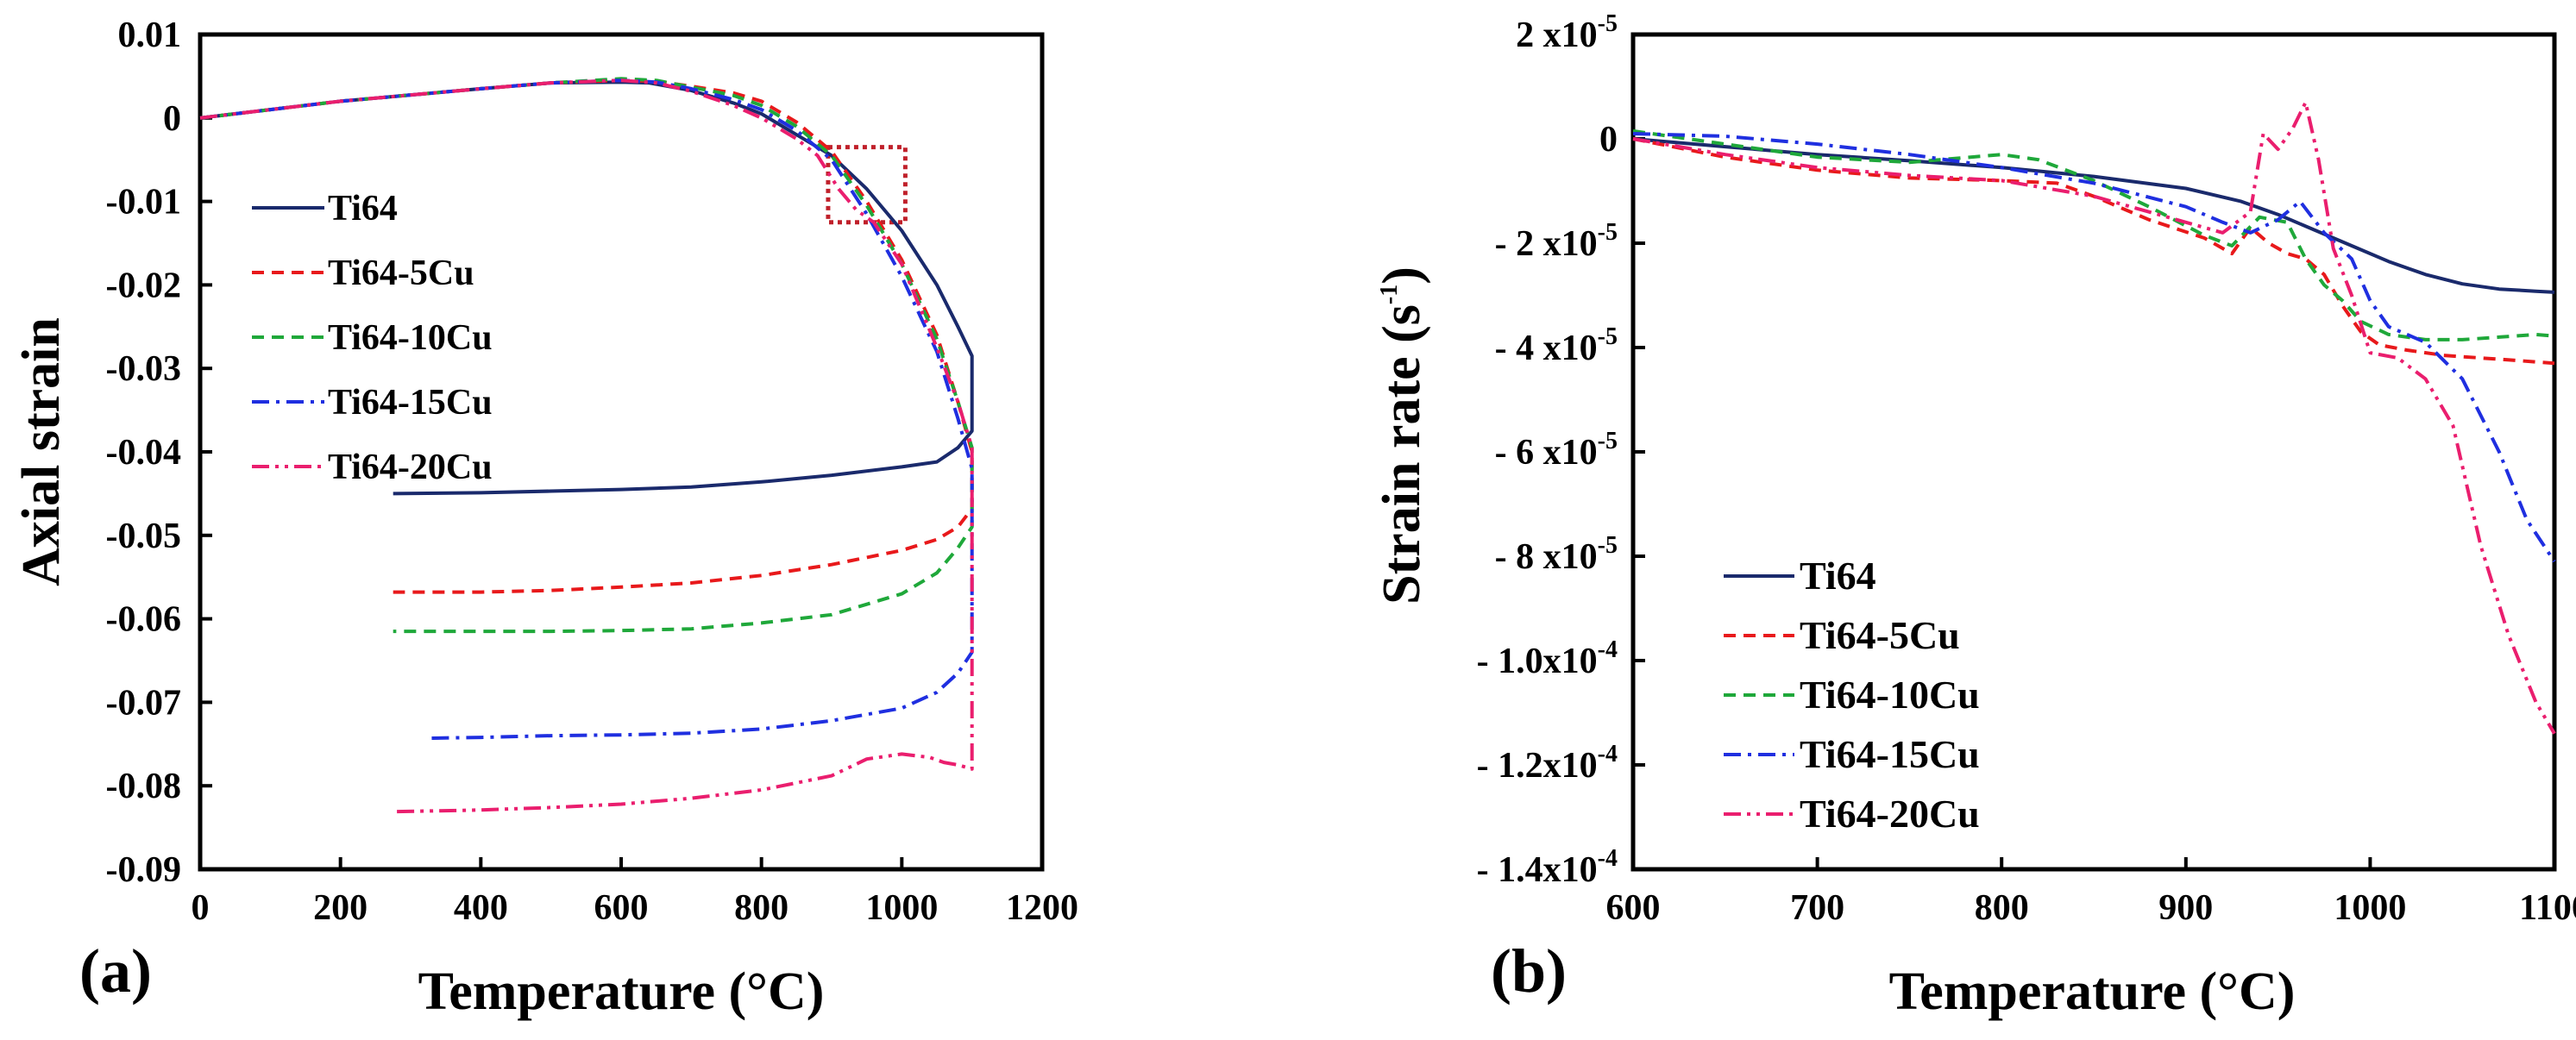 The image size is (2576, 1040). What do you see at coordinates (340, 908) in the screenshot?
I see `x-tick-label: 200` at bounding box center [340, 908].